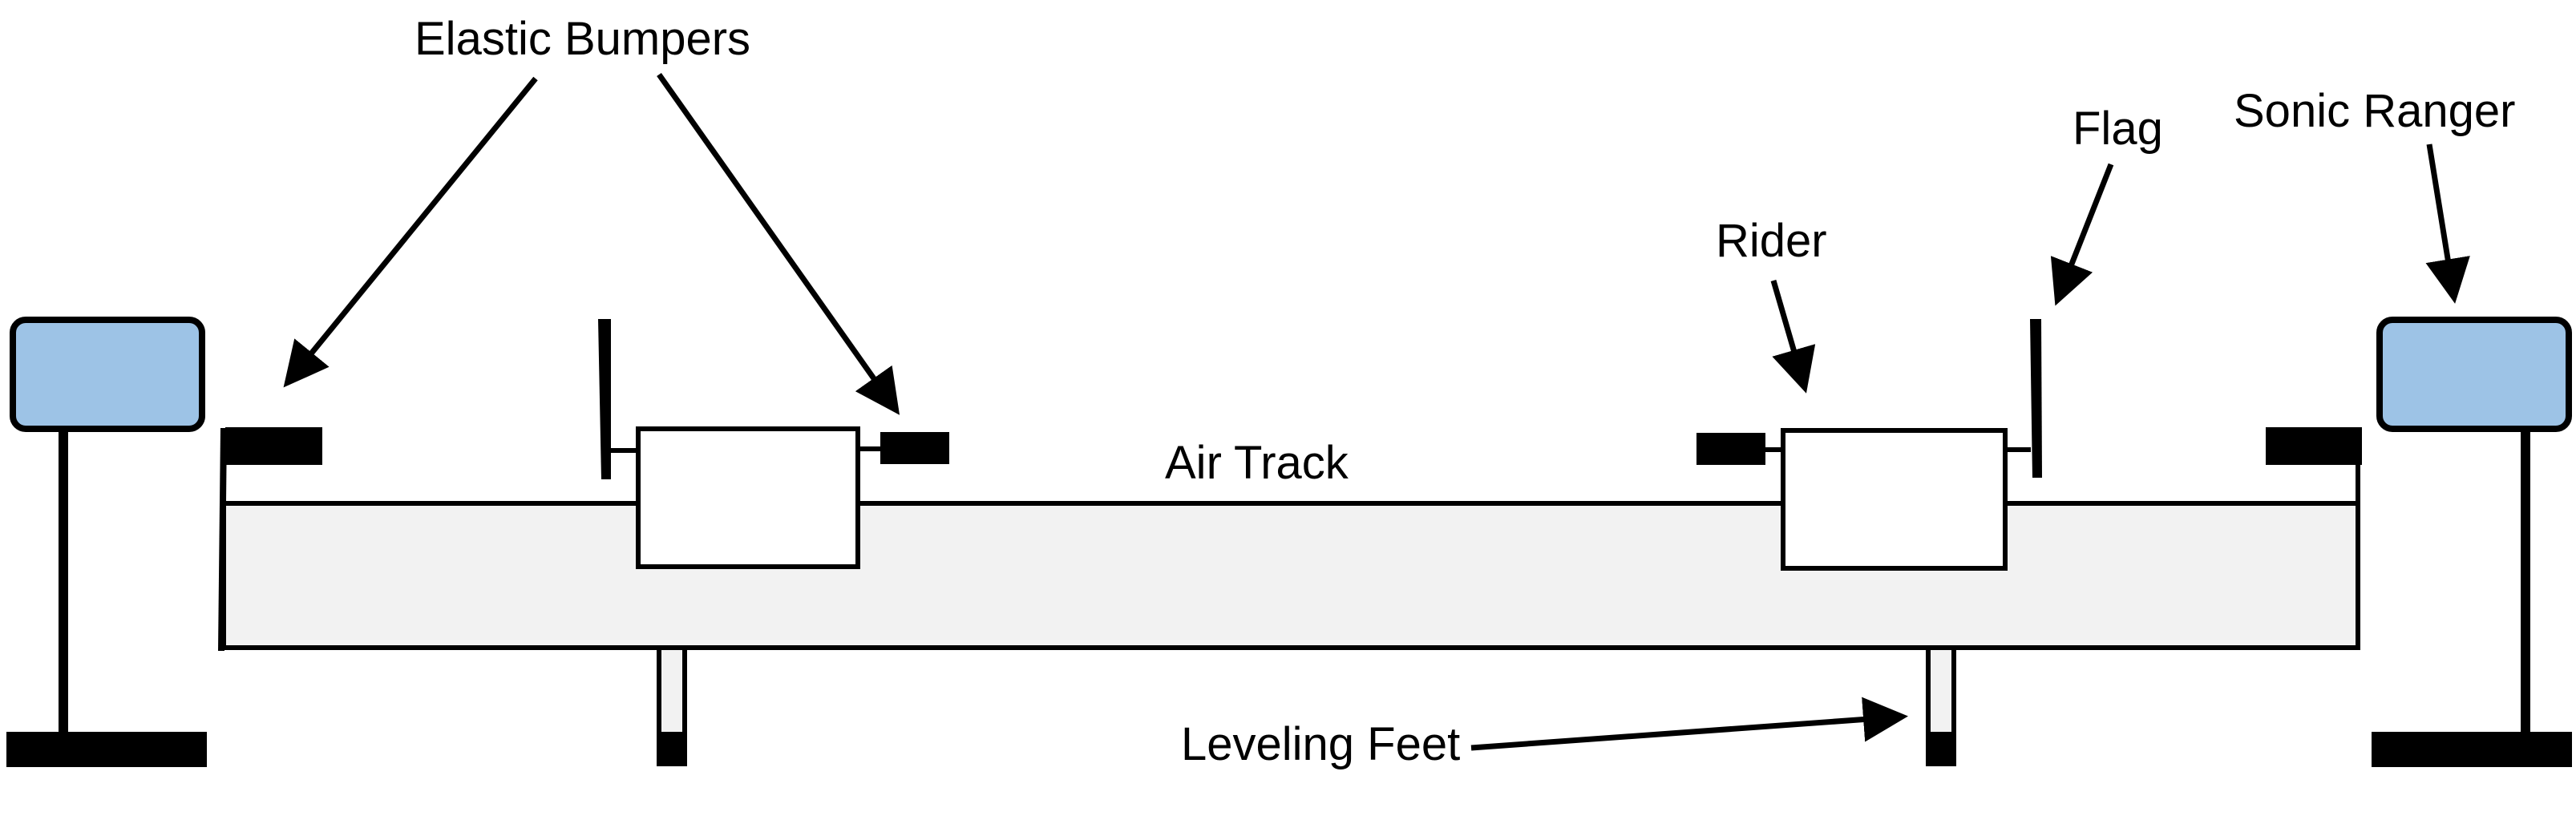  Describe the element at coordinates (2118, 129) in the screenshot. I see `label-flag: Flag` at that location.